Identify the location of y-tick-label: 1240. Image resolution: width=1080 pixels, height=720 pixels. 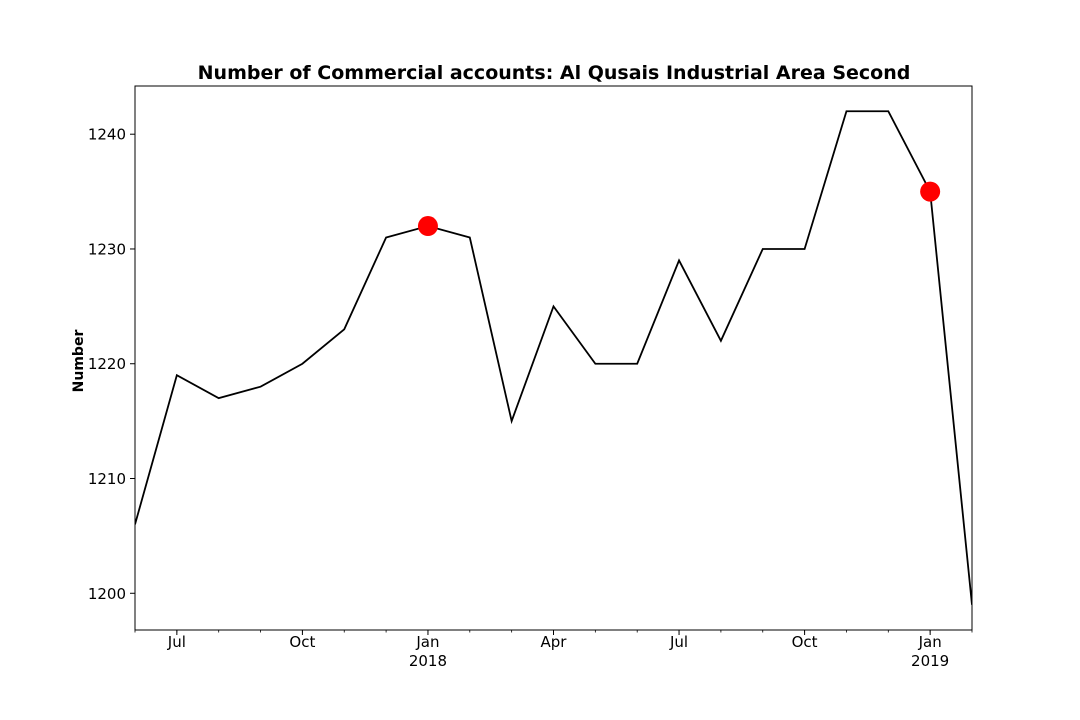
(107, 135).